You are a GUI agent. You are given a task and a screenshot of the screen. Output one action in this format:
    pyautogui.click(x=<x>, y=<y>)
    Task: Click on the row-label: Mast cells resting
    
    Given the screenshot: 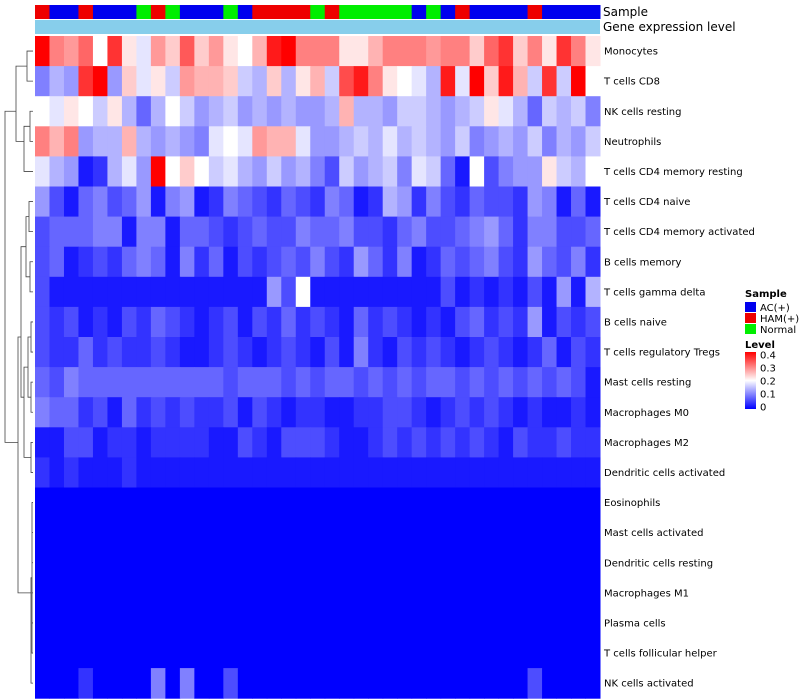 What is the action you would take?
    pyautogui.click(x=647, y=383)
    